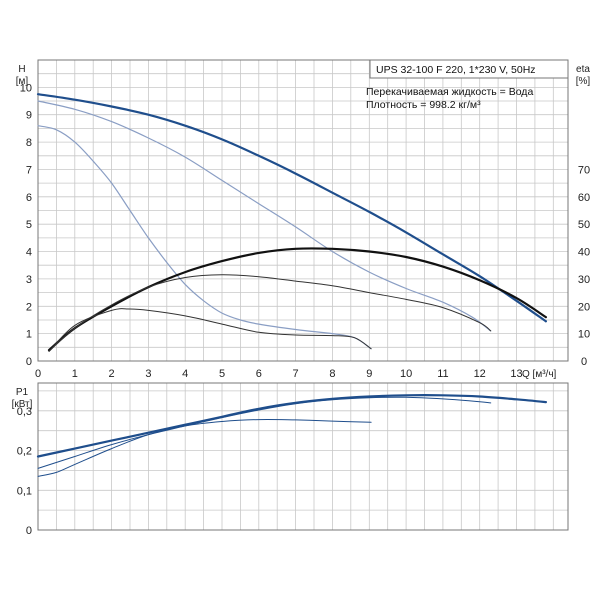 This screenshot has width=600, height=600. What do you see at coordinates (583, 69) in the screenshot?
I see `eta-axis-label: eta` at bounding box center [583, 69].